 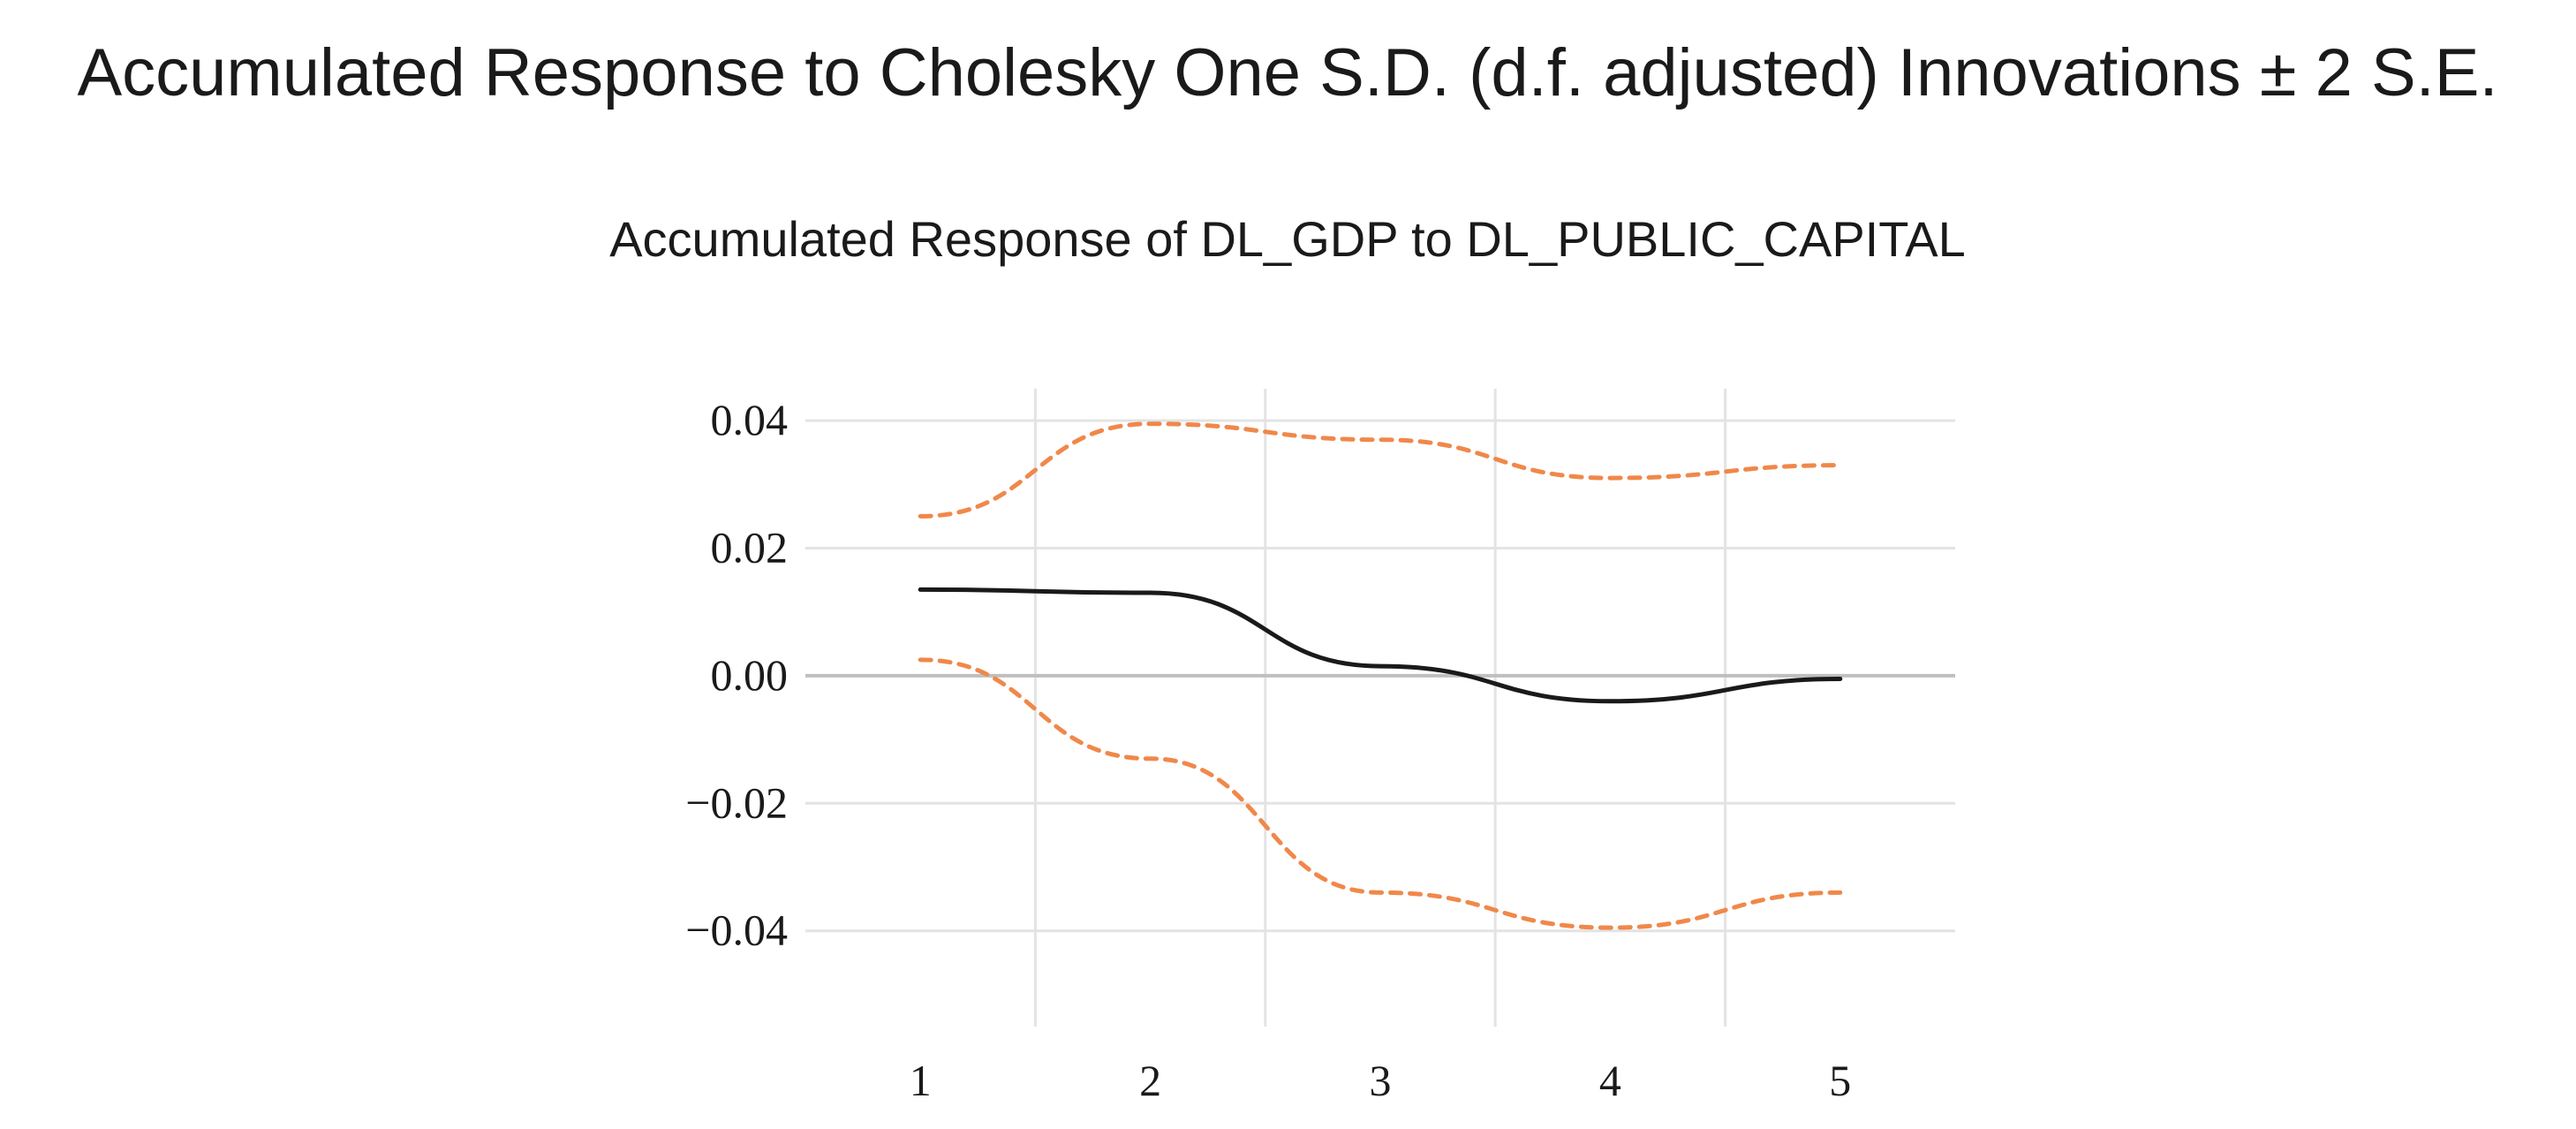 What do you see at coordinates (1840, 1080) in the screenshot?
I see `x-tick-label: 5` at bounding box center [1840, 1080].